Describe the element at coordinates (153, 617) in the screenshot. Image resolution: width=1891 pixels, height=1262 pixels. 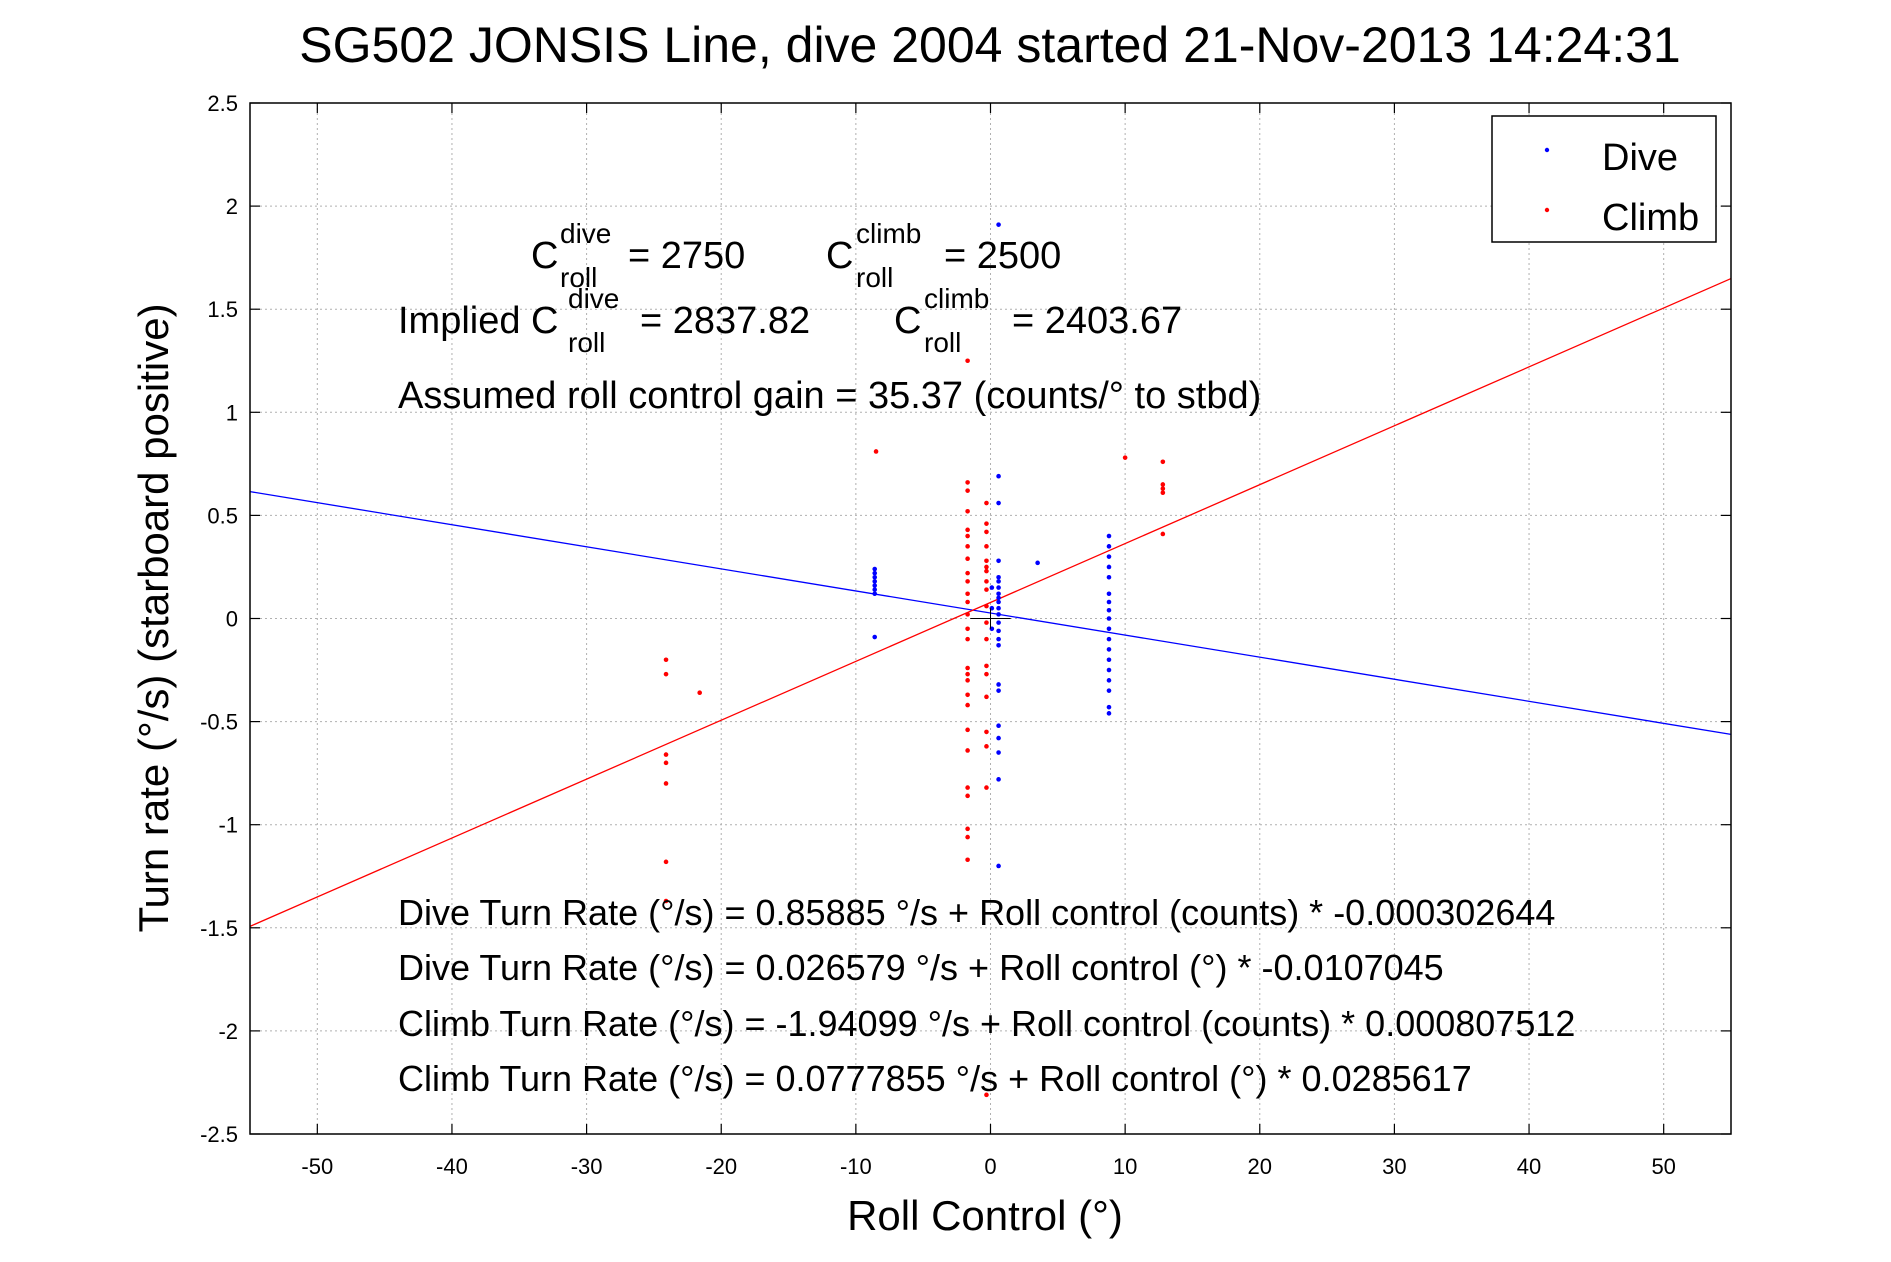
I see `y-axis-label: Turn rate (°/s) (starboard positive)` at that location.